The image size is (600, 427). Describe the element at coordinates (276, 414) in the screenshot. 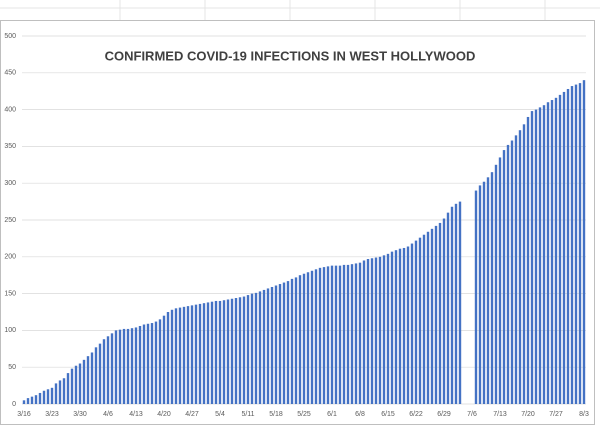

I see `x-tick-label: 5/18` at that location.